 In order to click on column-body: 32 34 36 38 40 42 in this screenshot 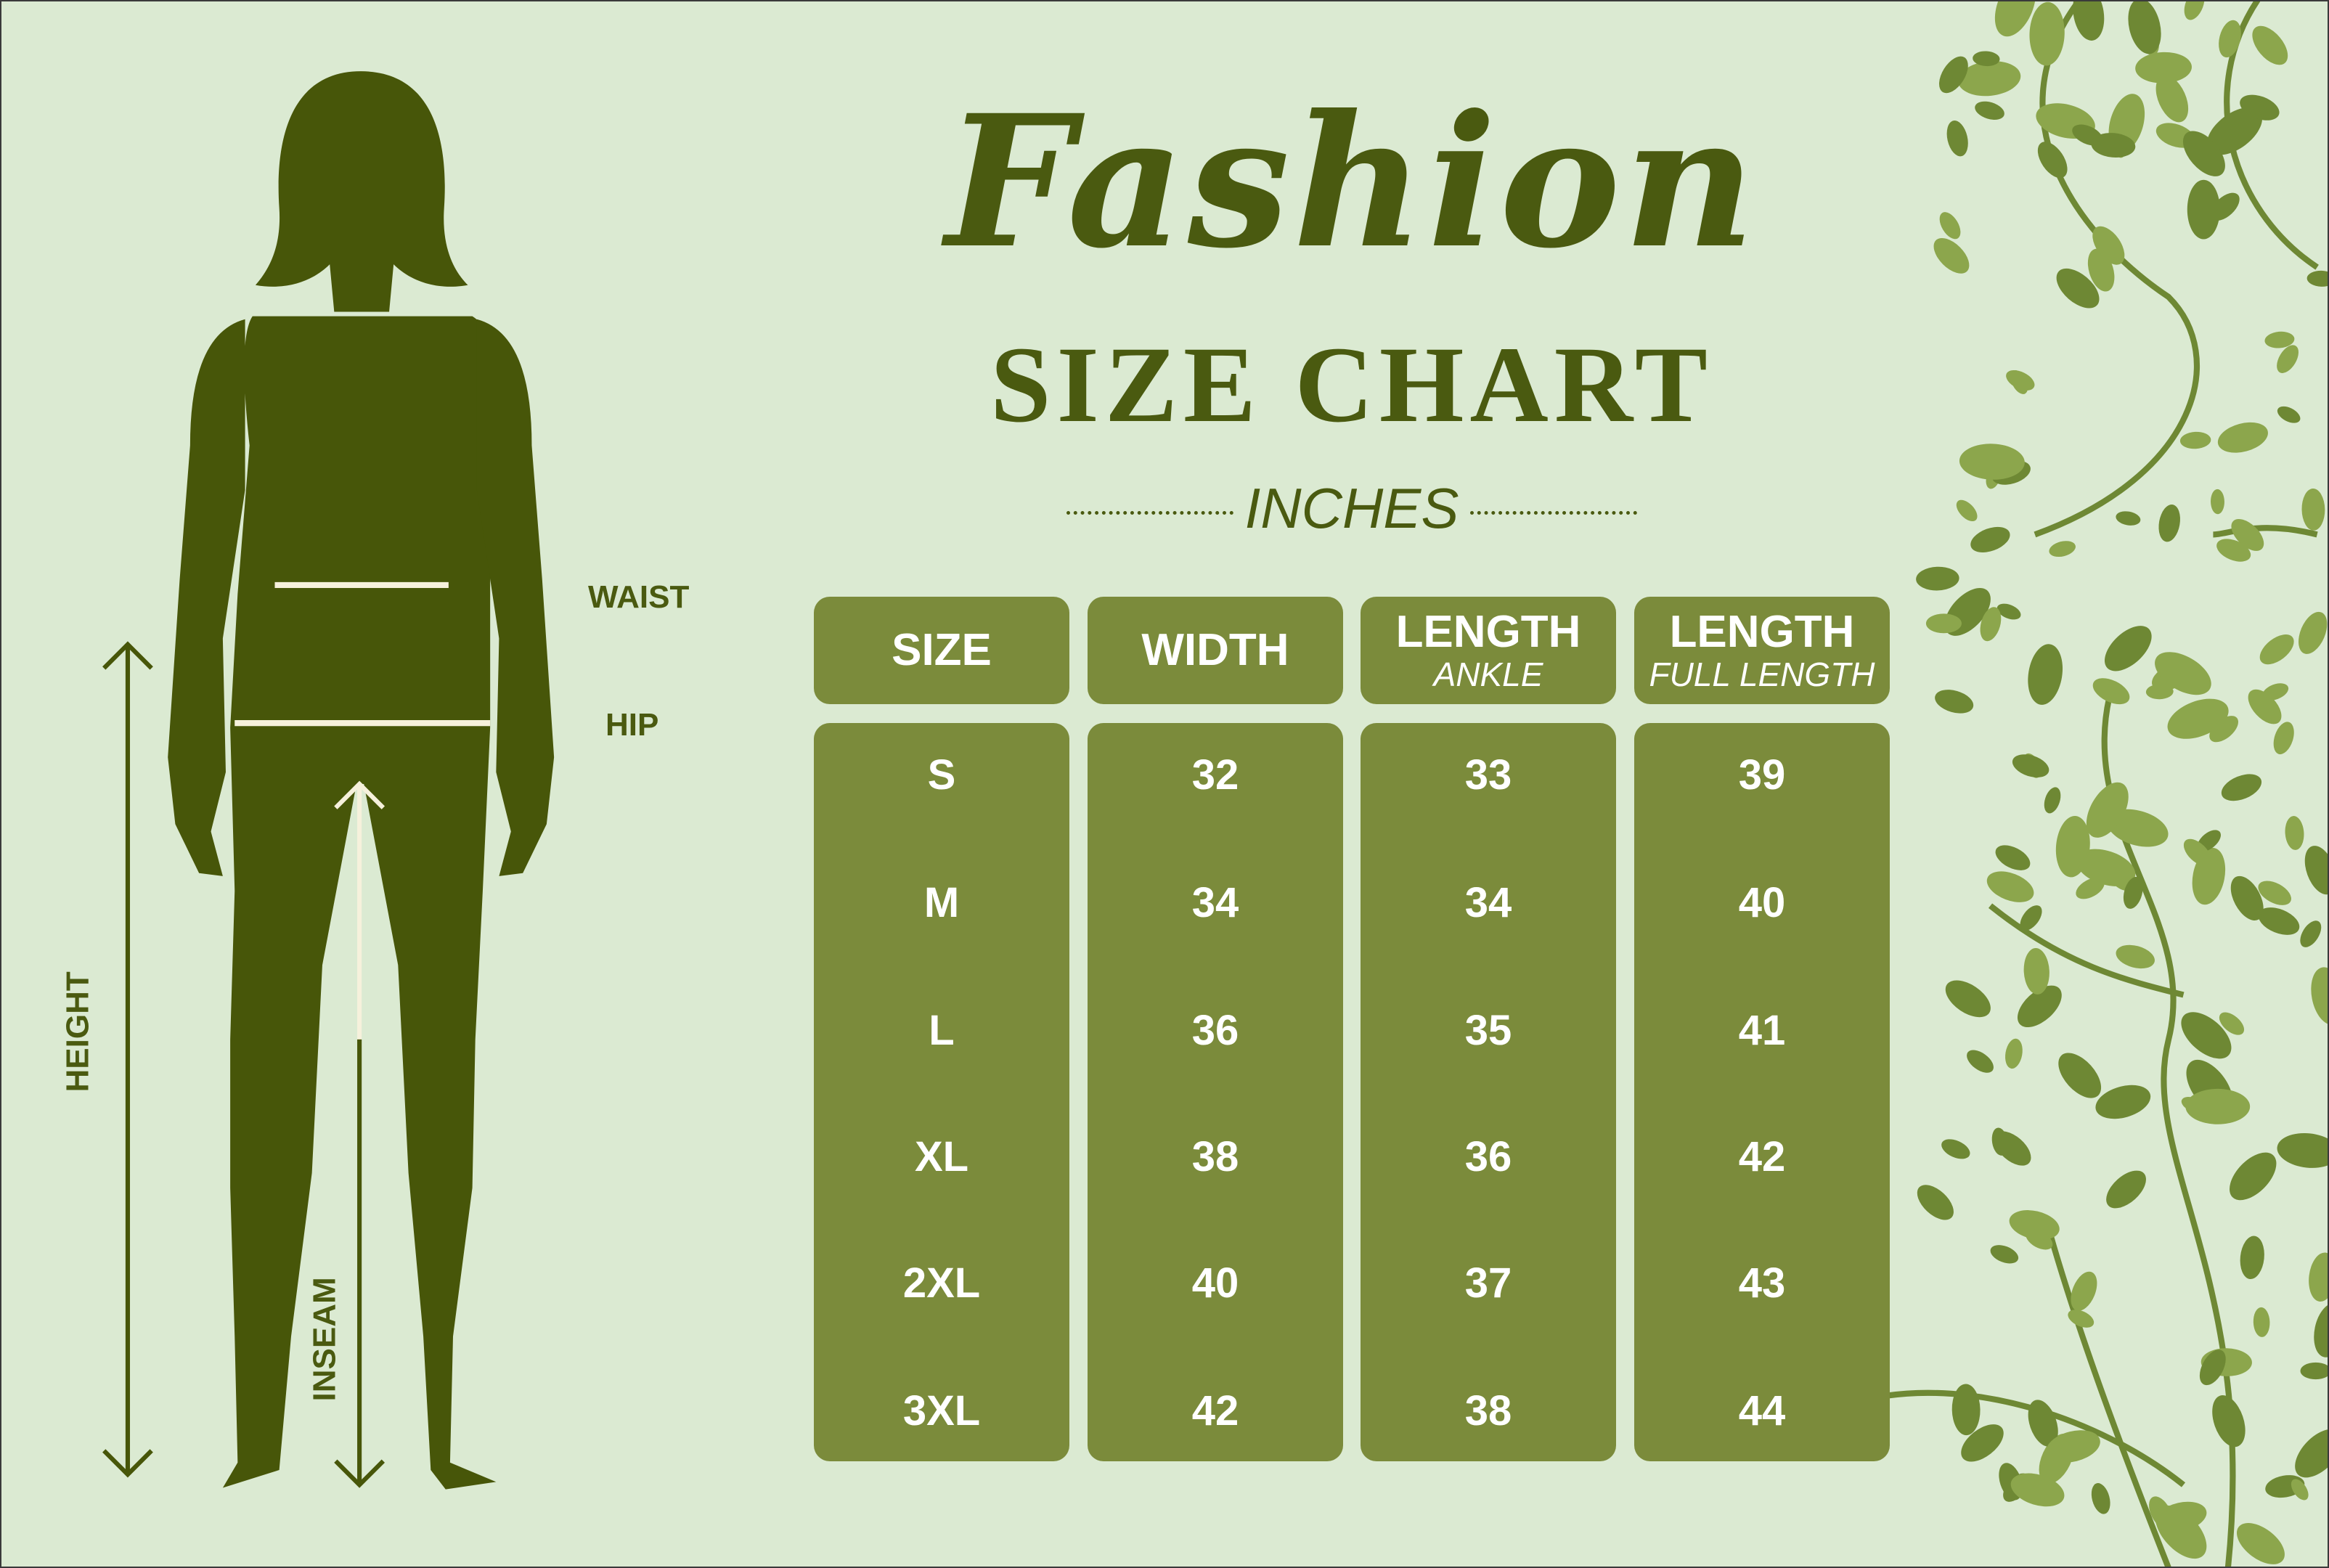, I will do `click(1215, 1092)`.